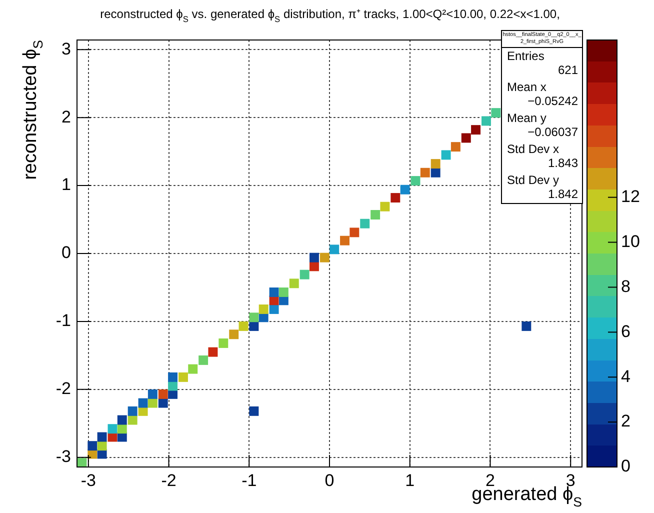 This screenshot has width=654, height=513. Describe the element at coordinates (630, 241) in the screenshot. I see `color-bar-label: 10` at that location.